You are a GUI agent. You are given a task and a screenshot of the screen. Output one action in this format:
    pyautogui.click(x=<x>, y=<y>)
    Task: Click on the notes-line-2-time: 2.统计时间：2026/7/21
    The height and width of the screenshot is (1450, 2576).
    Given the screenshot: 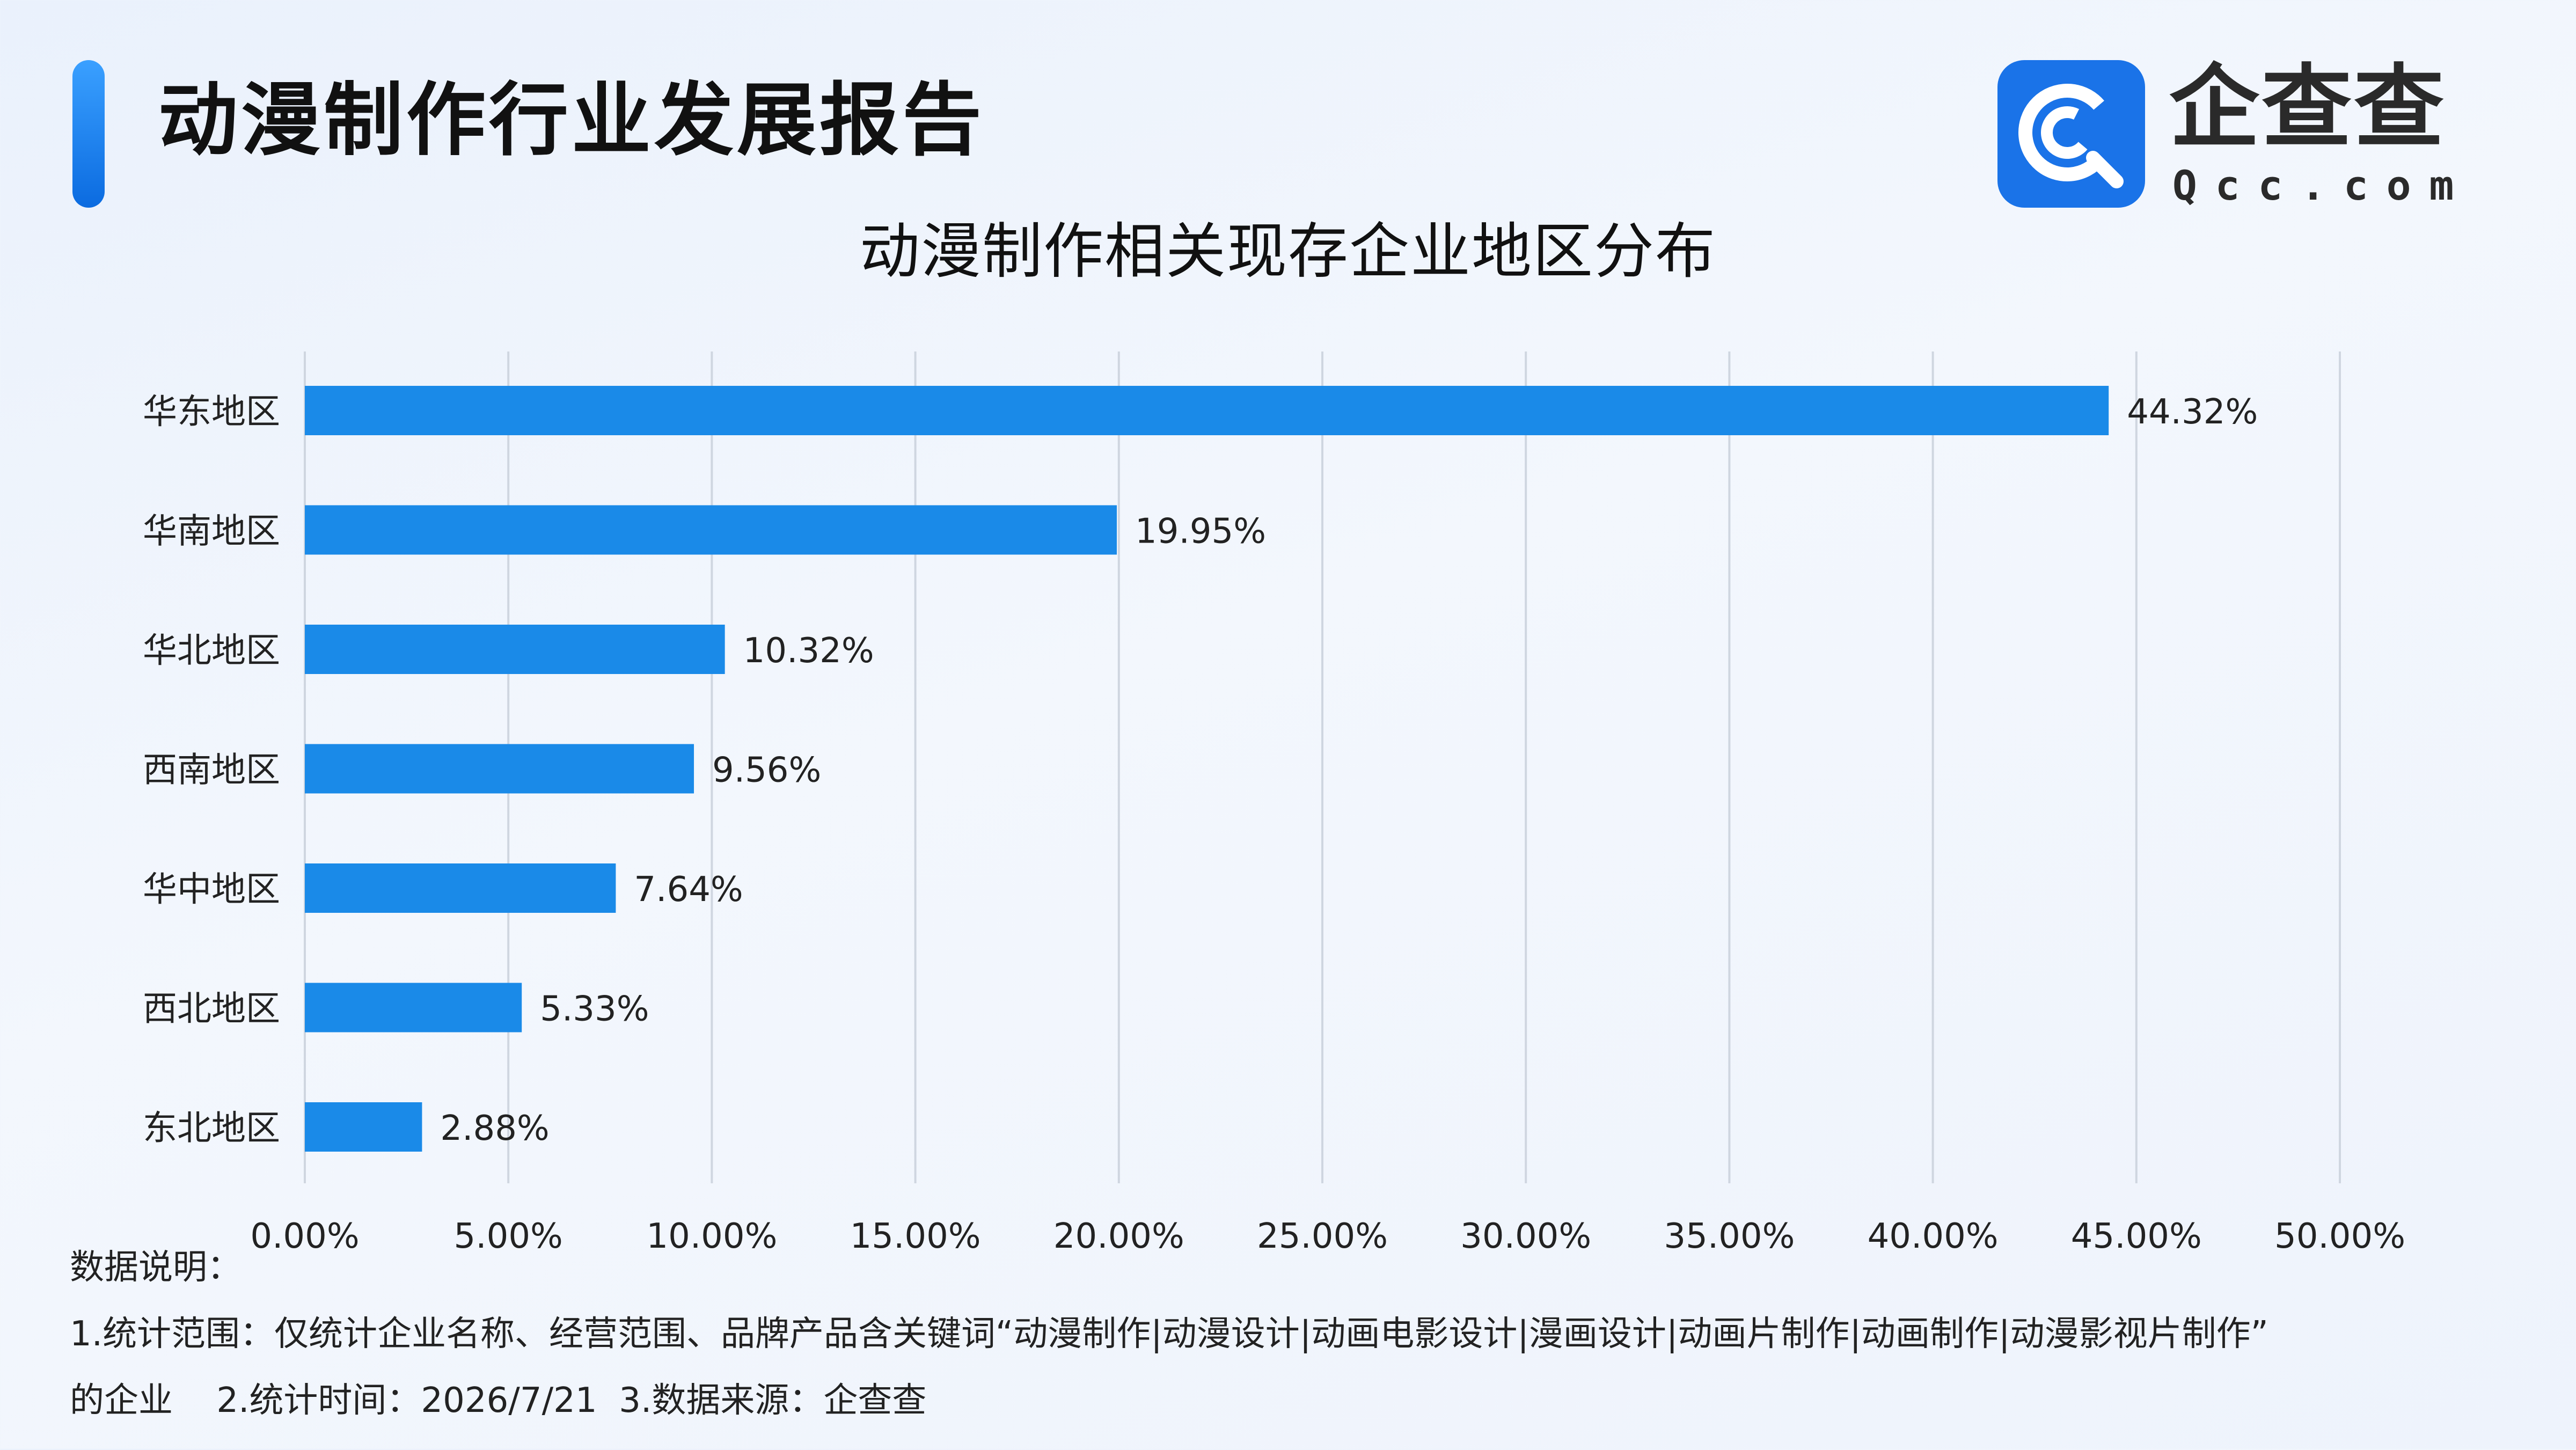 What is the action you would take?
    pyautogui.click(x=406, y=1400)
    